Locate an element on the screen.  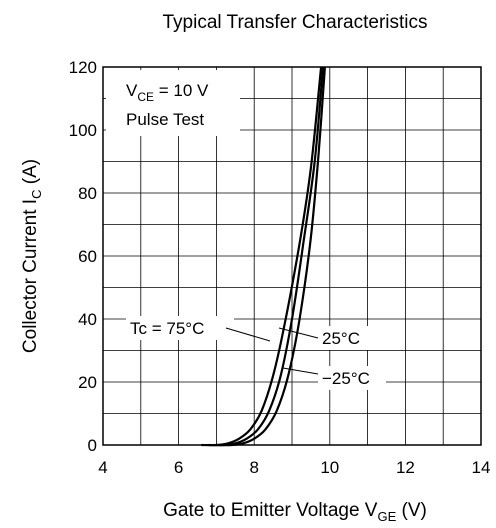
y-tick-label: 100 is located at coordinates (83, 130).